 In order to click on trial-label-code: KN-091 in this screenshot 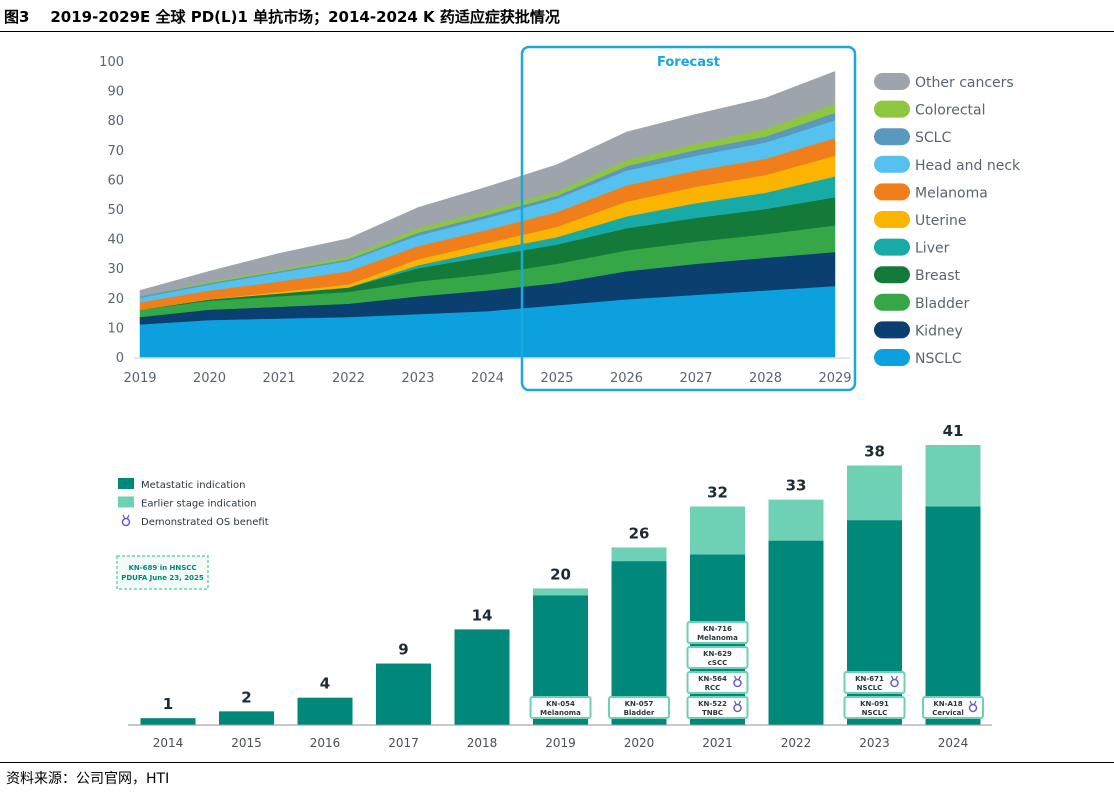, I will do `click(874, 704)`.